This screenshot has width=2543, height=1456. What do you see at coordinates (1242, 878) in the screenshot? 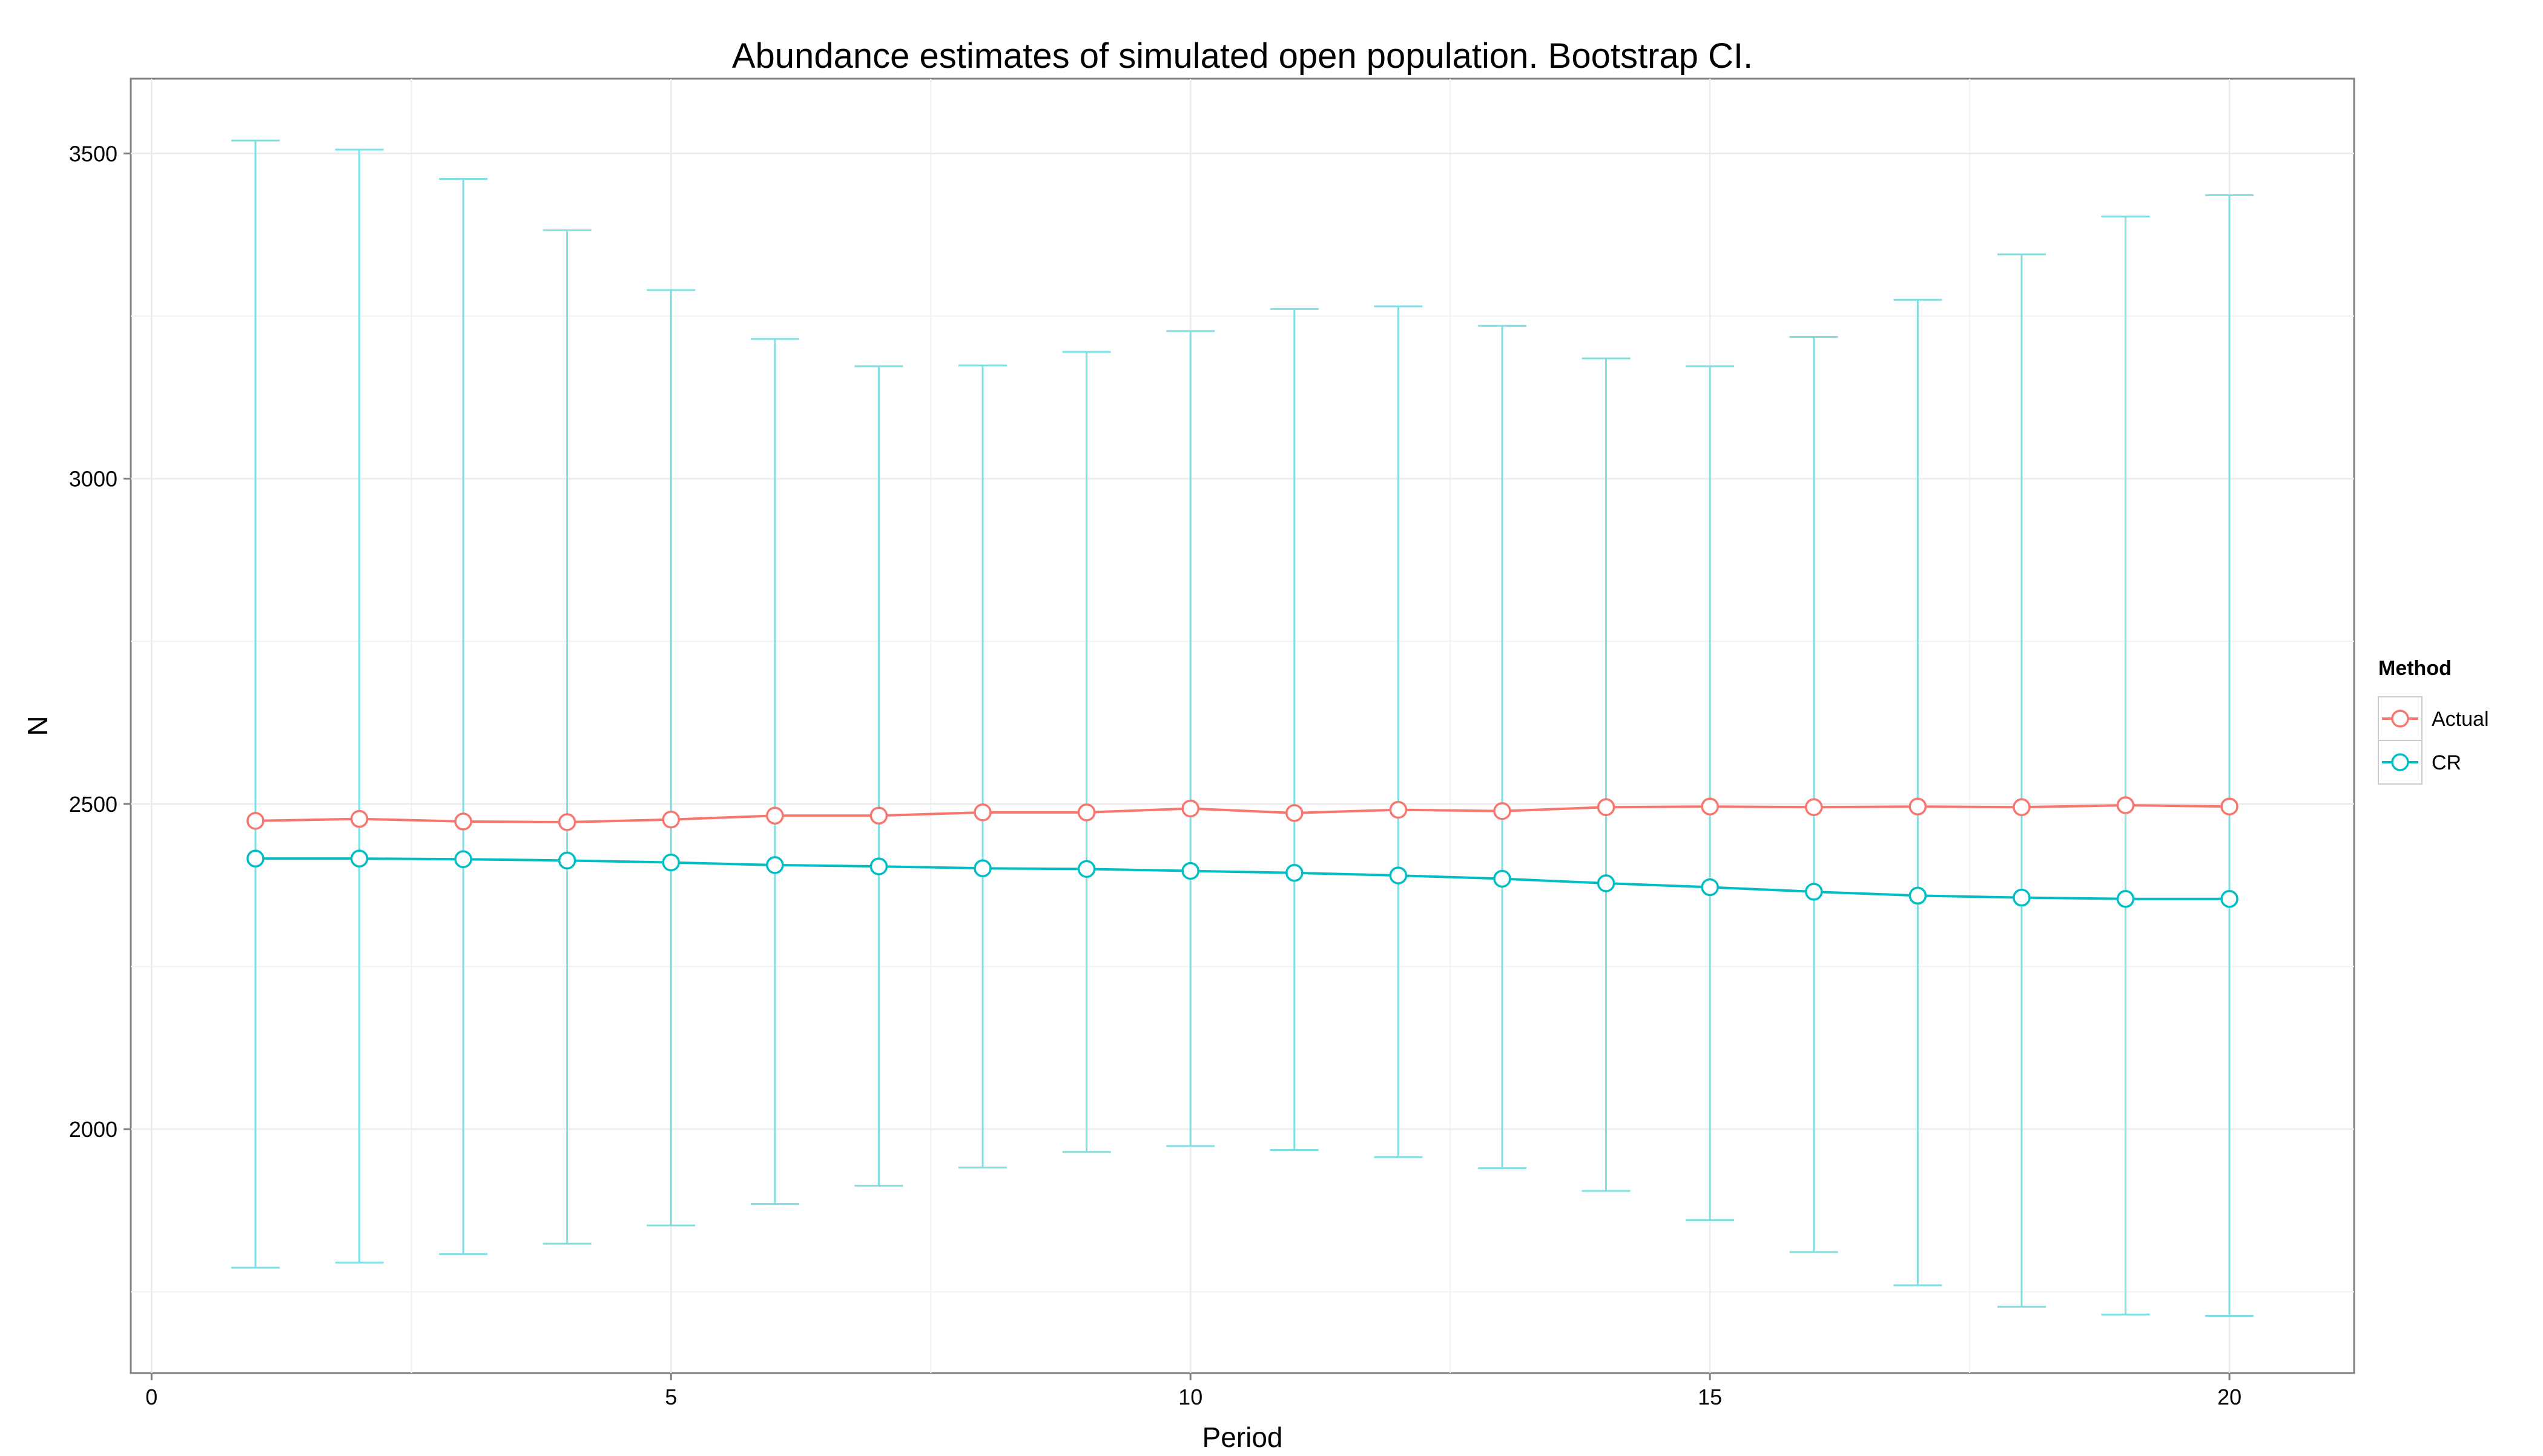
I see `series-line-cr` at bounding box center [1242, 878].